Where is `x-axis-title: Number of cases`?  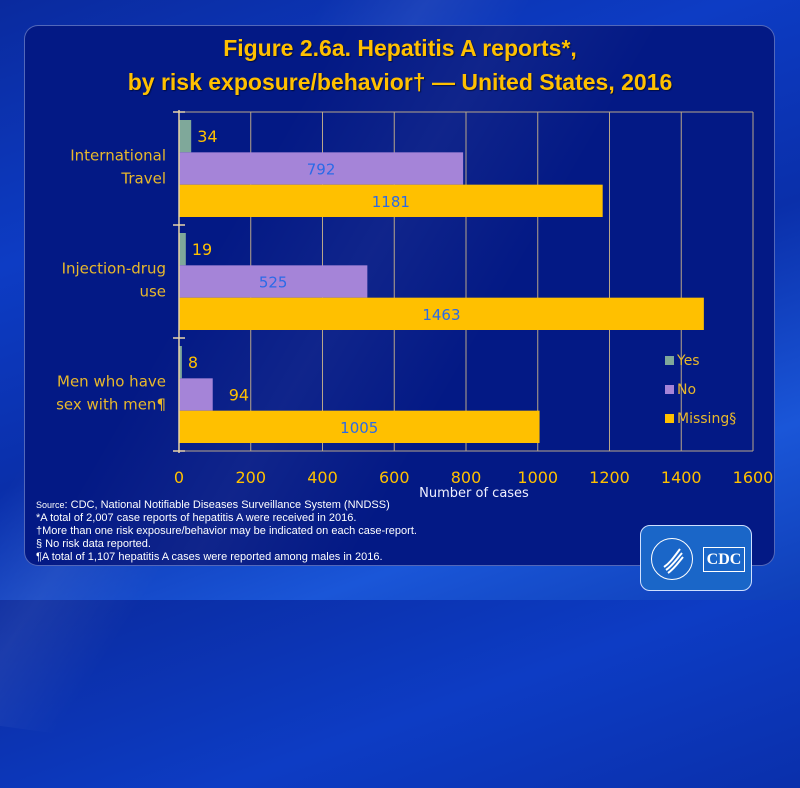 x-axis-title: Number of cases is located at coordinates (474, 493).